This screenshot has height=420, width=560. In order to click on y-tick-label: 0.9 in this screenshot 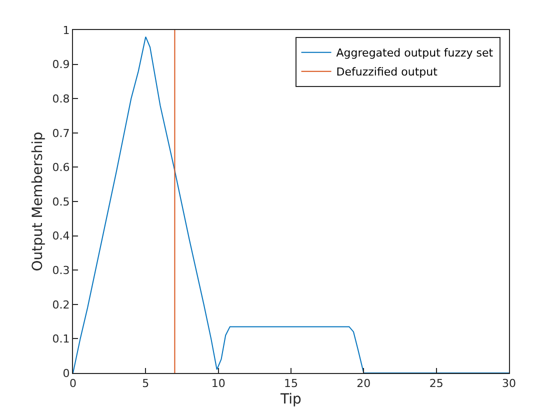, I will do `click(61, 65)`.